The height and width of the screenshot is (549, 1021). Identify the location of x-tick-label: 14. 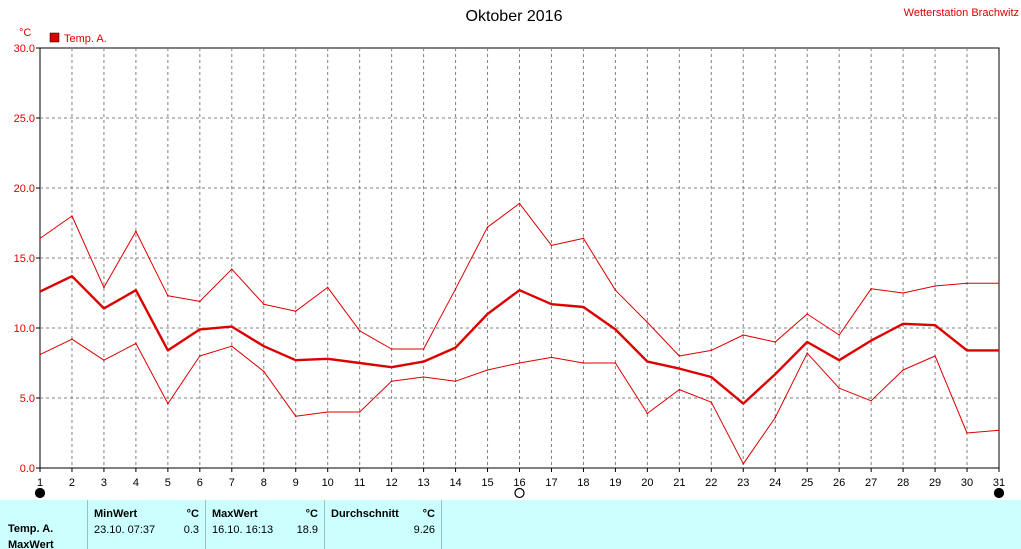
(455, 483).